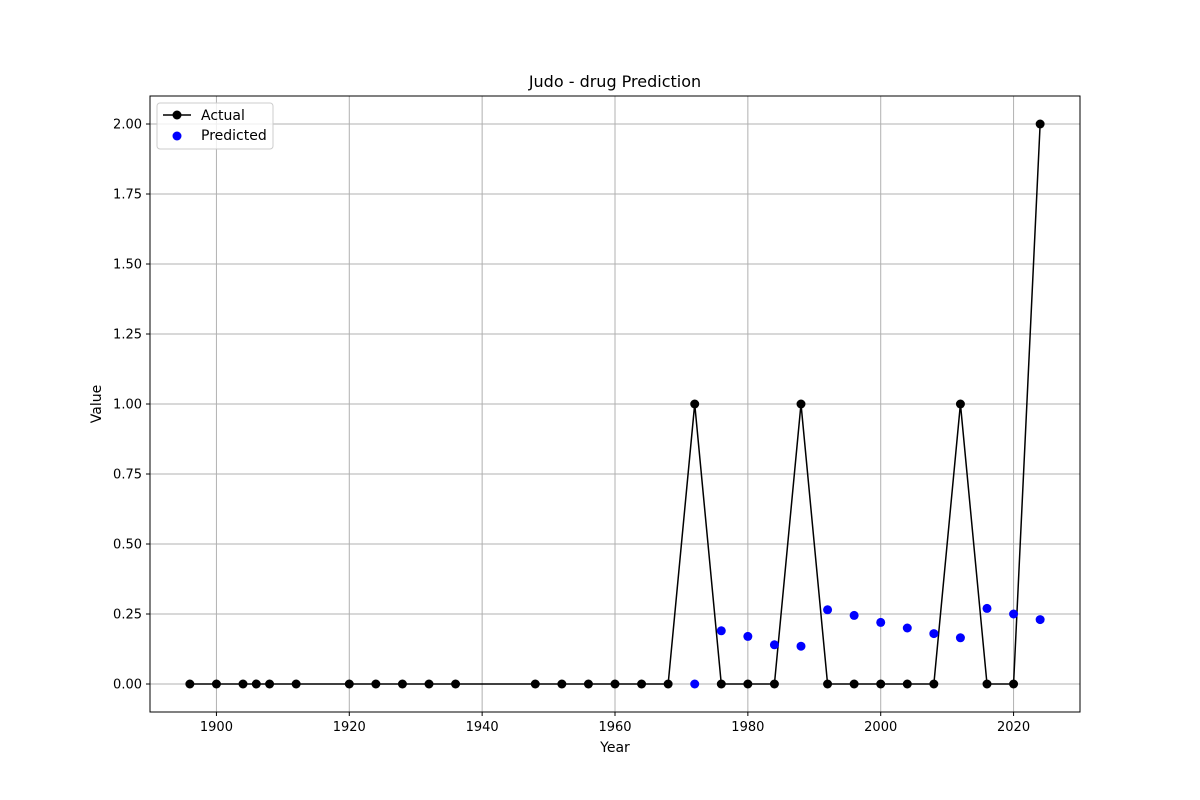 This screenshot has height=800, width=1200. What do you see at coordinates (127, 335) in the screenshot?
I see `y-tick-label: 1.25` at bounding box center [127, 335].